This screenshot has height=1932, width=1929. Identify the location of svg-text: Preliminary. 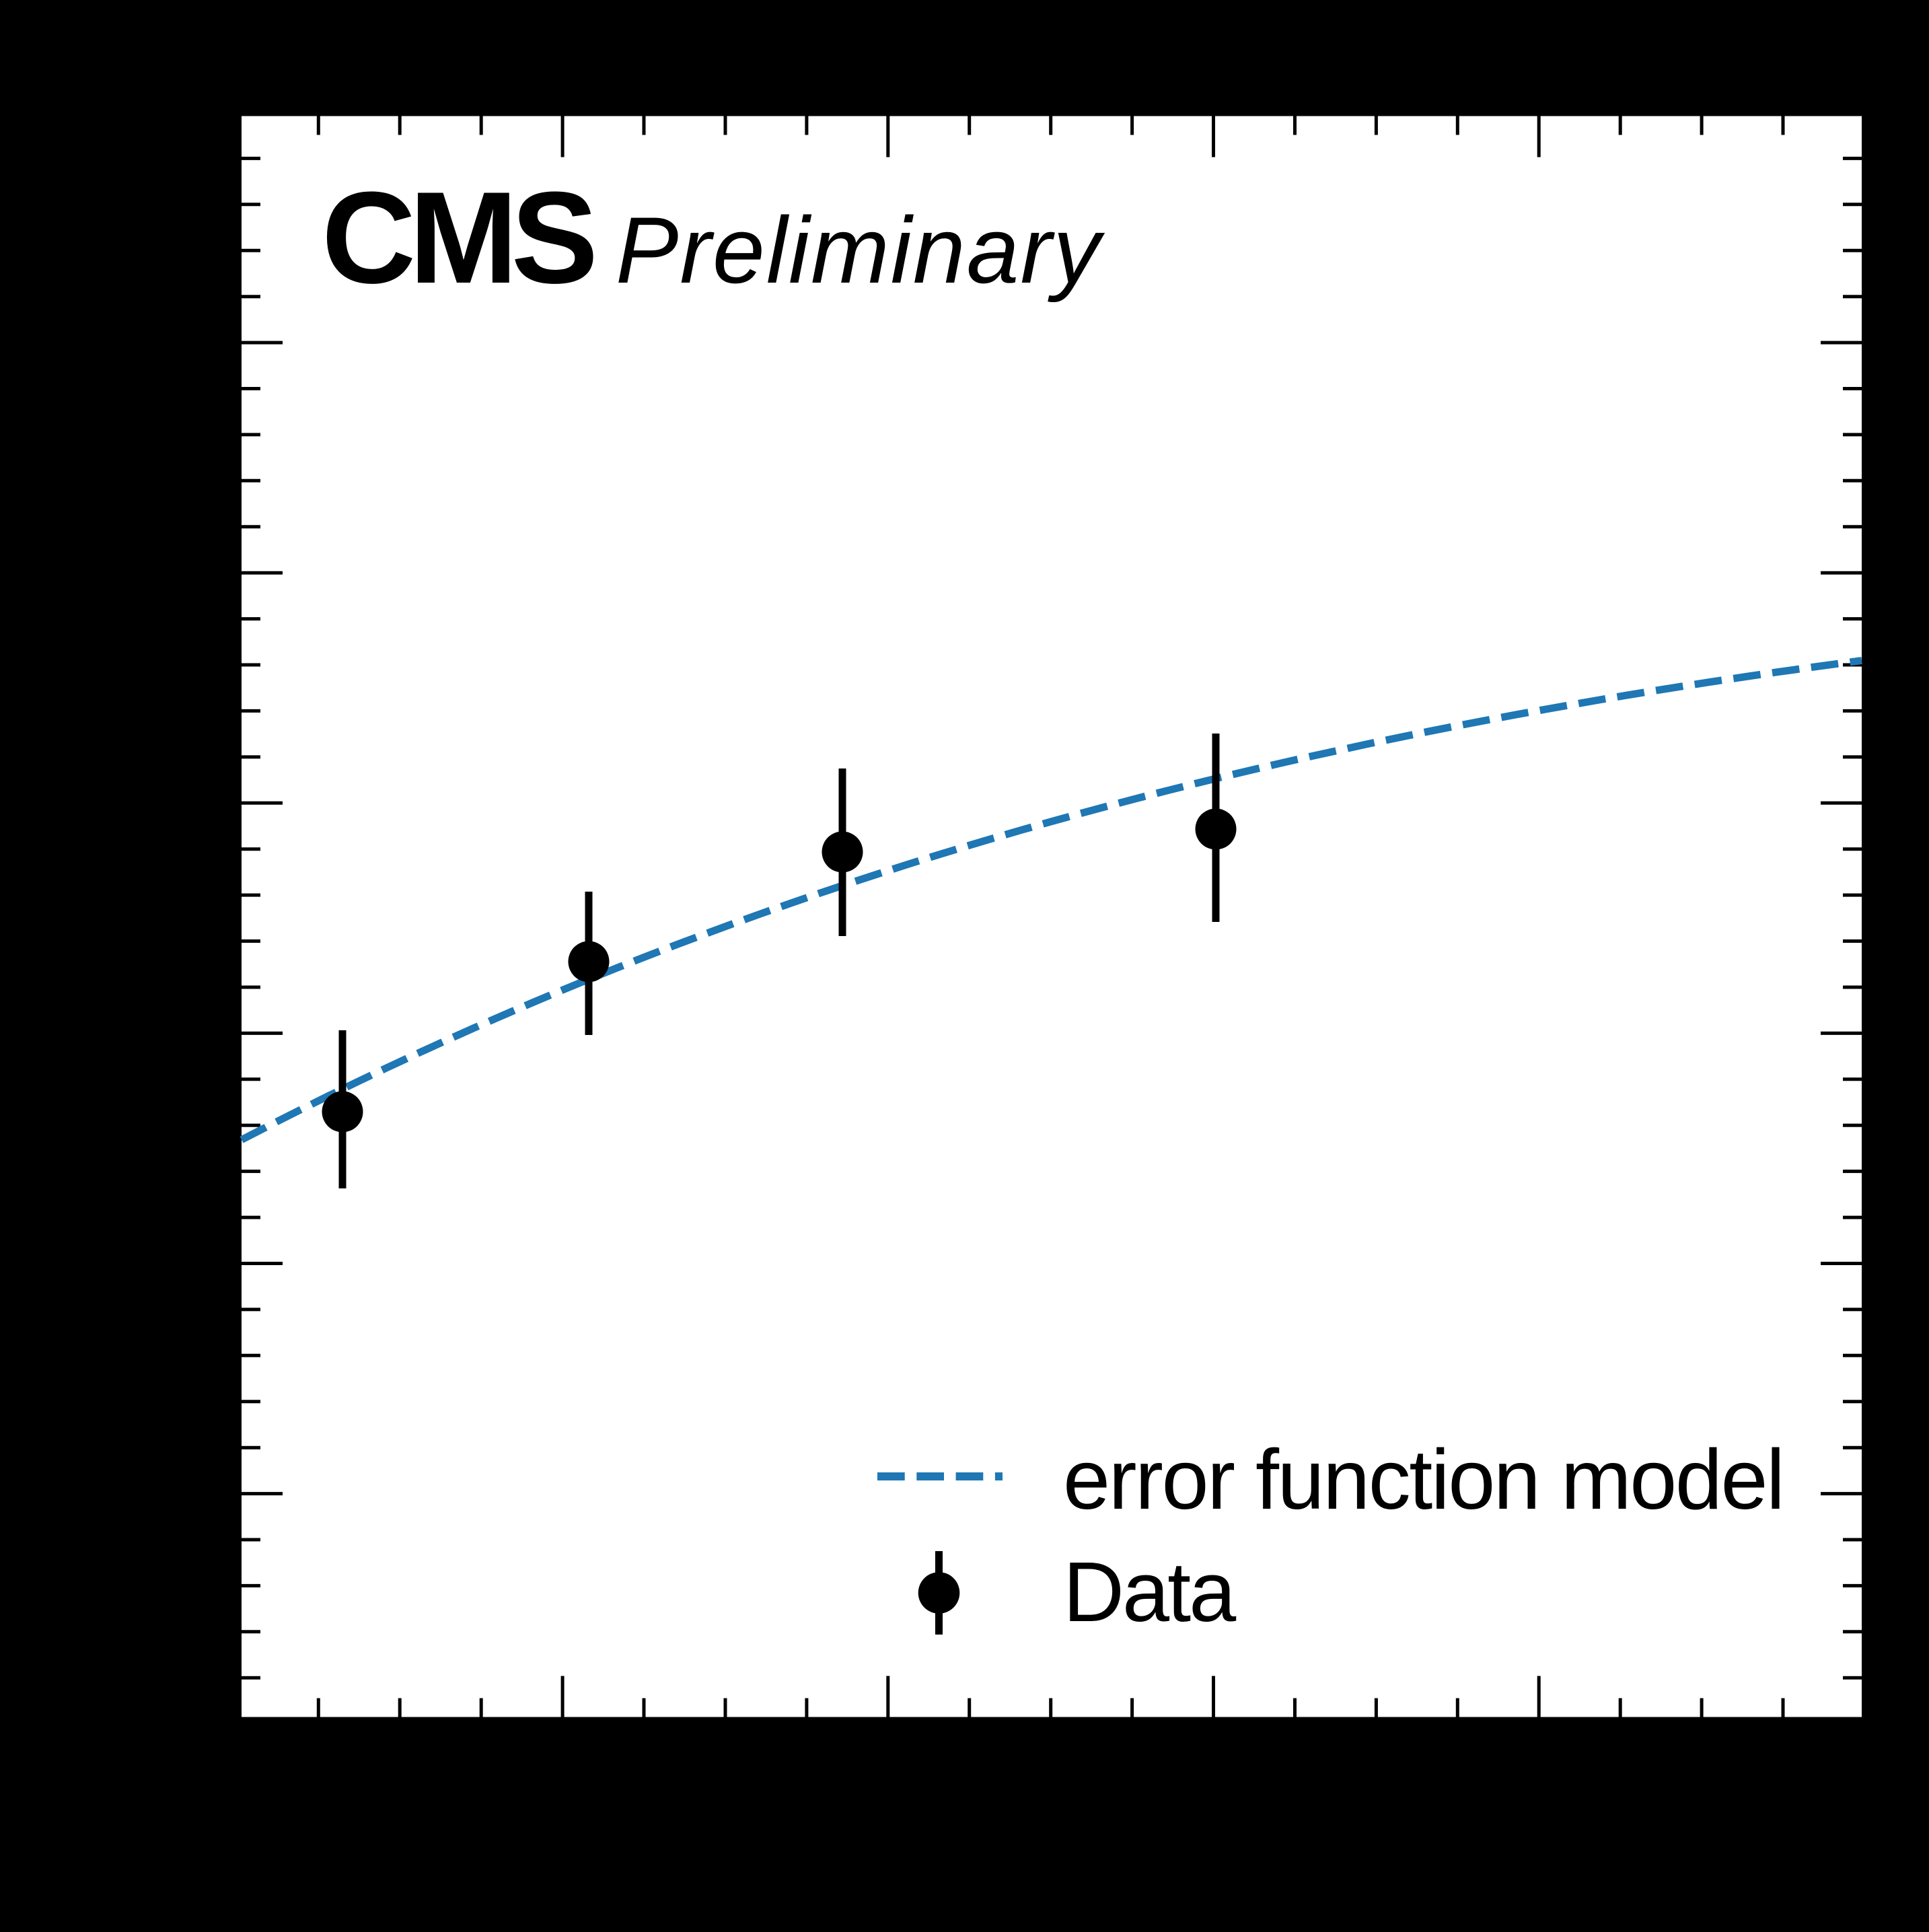
(861, 250).